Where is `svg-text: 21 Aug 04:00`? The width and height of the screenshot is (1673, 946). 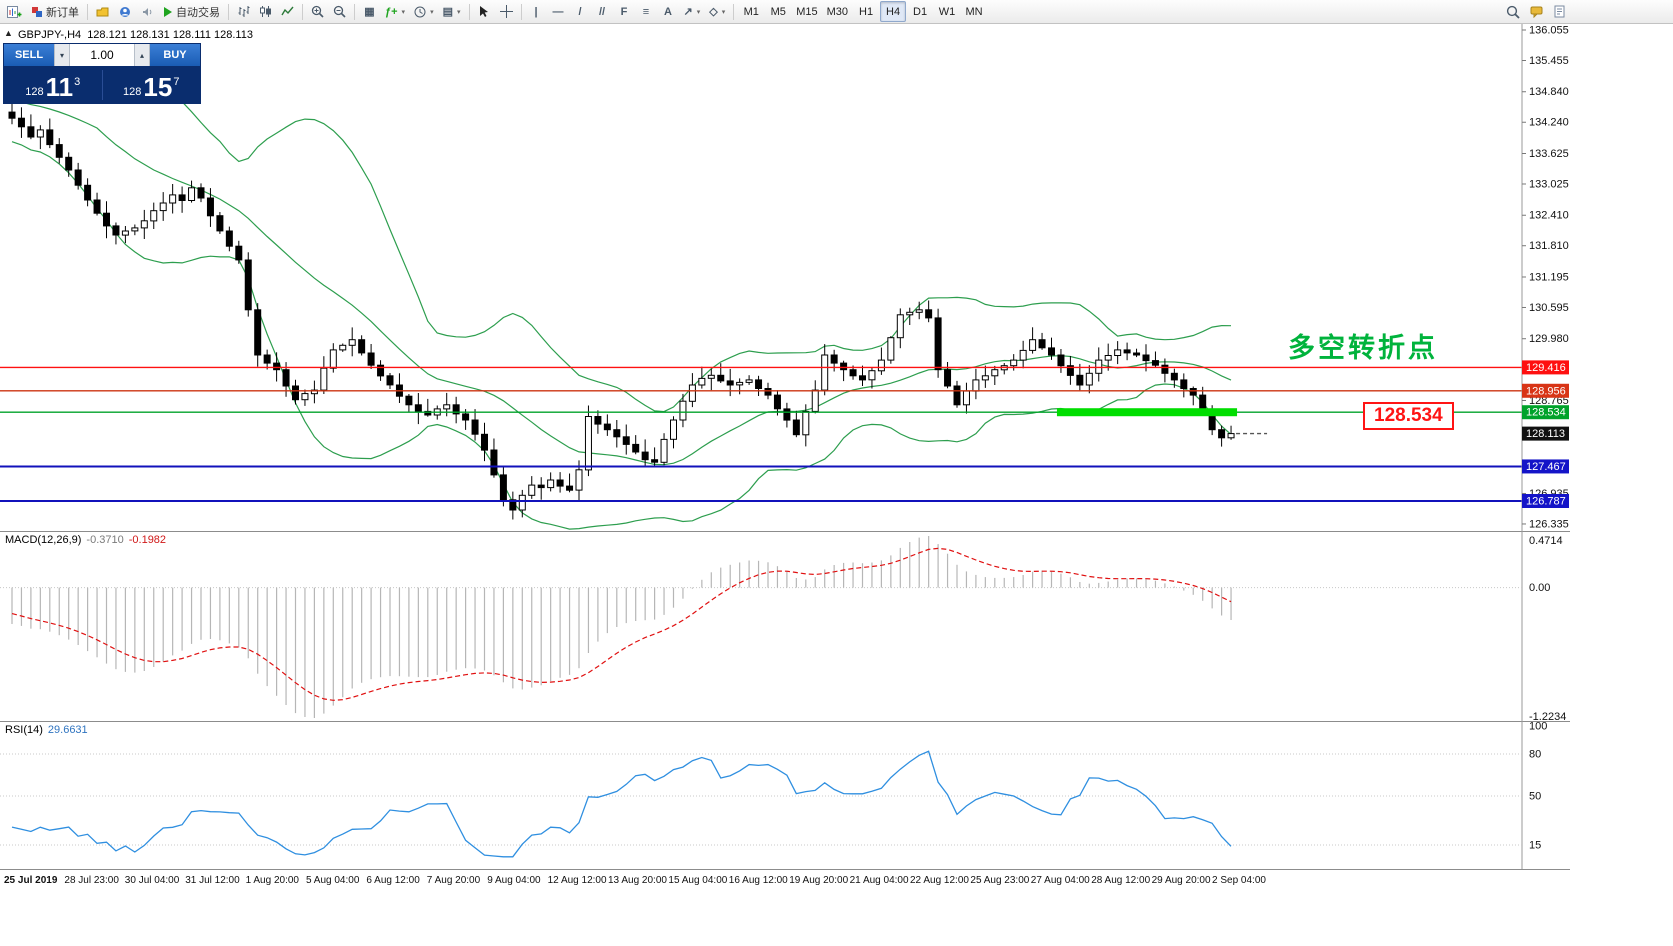 svg-text: 21 Aug 04:00 is located at coordinates (879, 880).